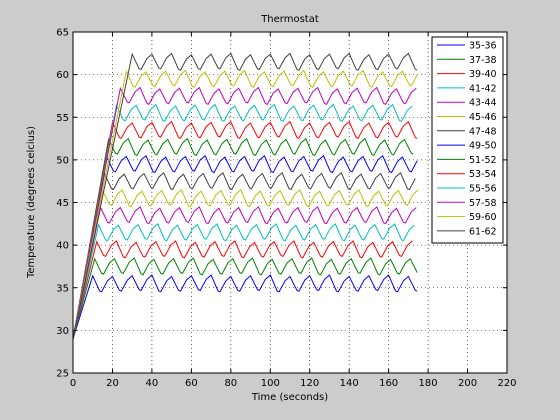  Describe the element at coordinates (62, 203) in the screenshot. I see `y-tick-label: 45` at that location.